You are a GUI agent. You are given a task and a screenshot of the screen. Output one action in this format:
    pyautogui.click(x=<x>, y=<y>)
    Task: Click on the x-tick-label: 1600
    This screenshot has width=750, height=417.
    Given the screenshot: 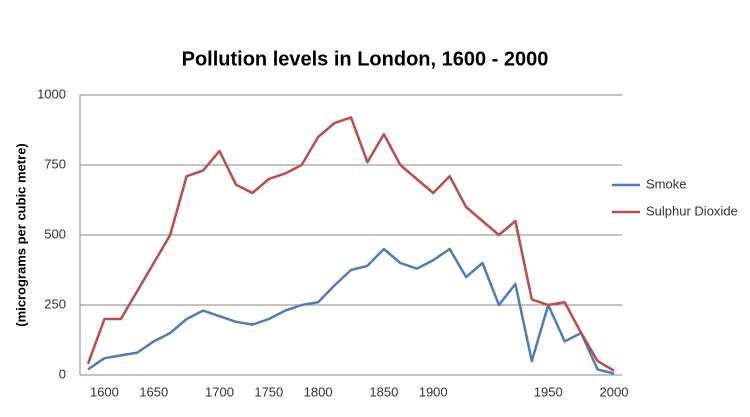 What is the action you would take?
    pyautogui.click(x=104, y=391)
    